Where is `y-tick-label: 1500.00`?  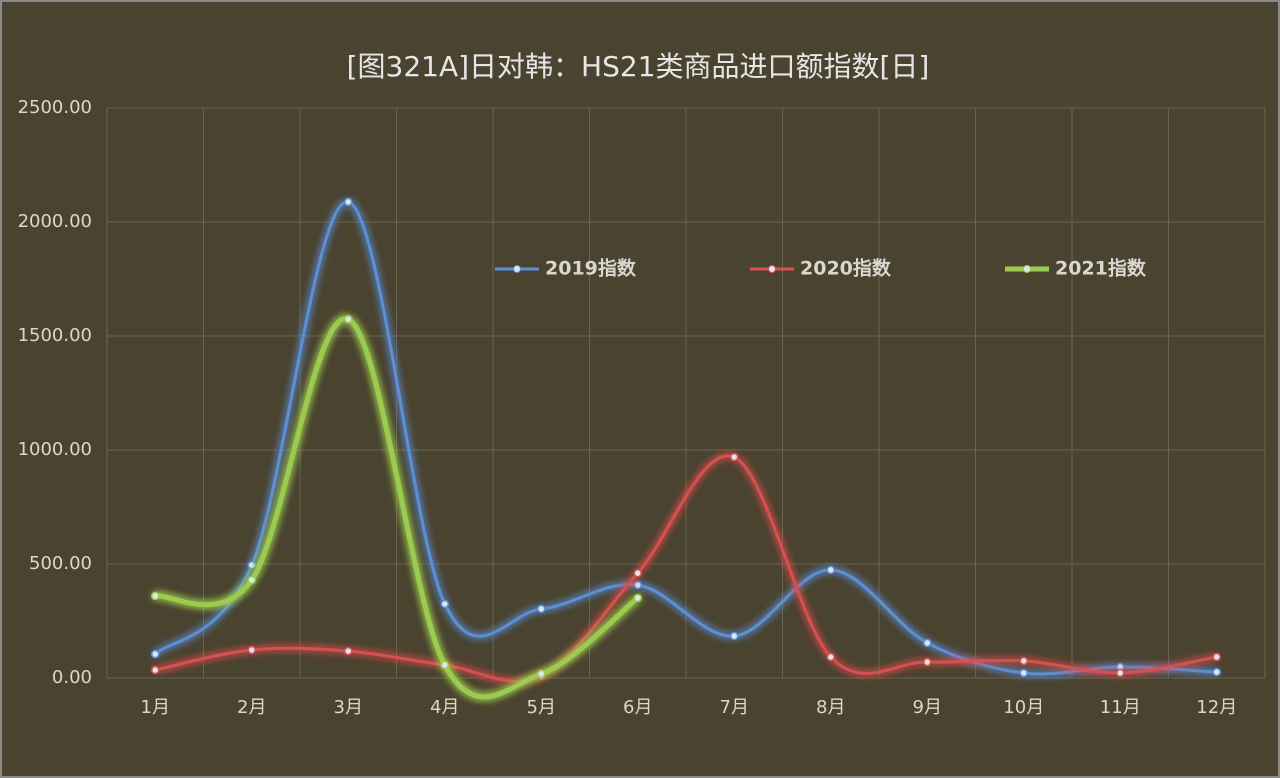
y-tick-label: 1500.00 is located at coordinates (55, 335).